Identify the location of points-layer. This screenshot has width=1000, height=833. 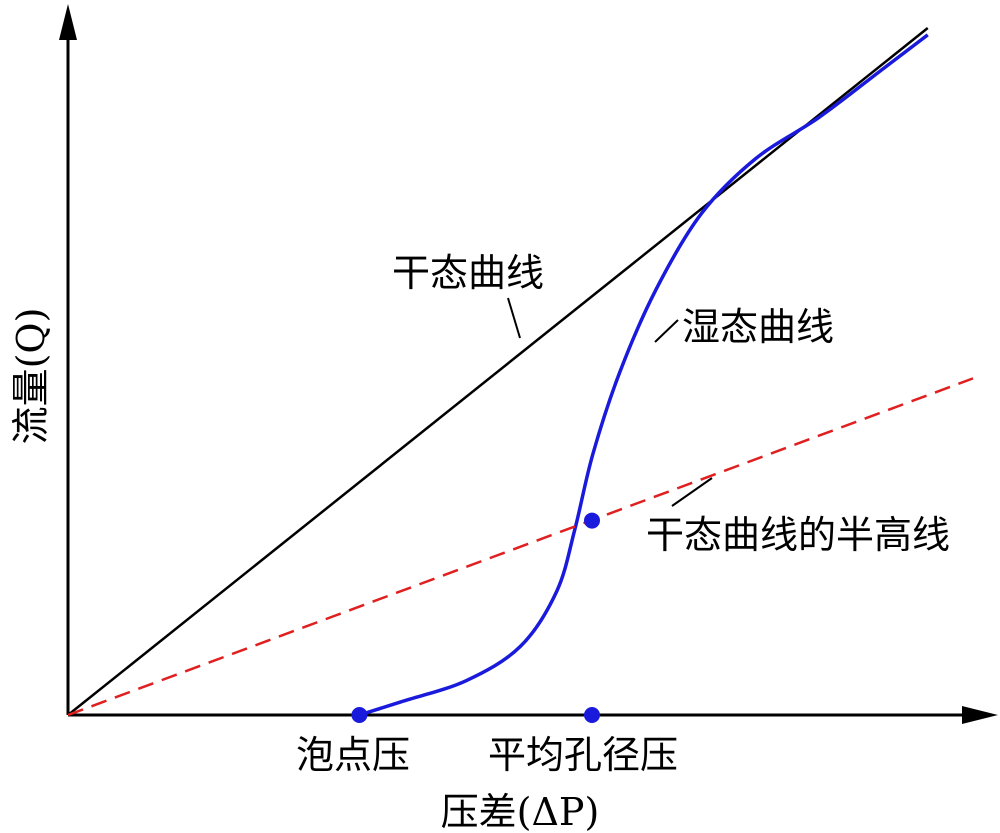
(475, 617).